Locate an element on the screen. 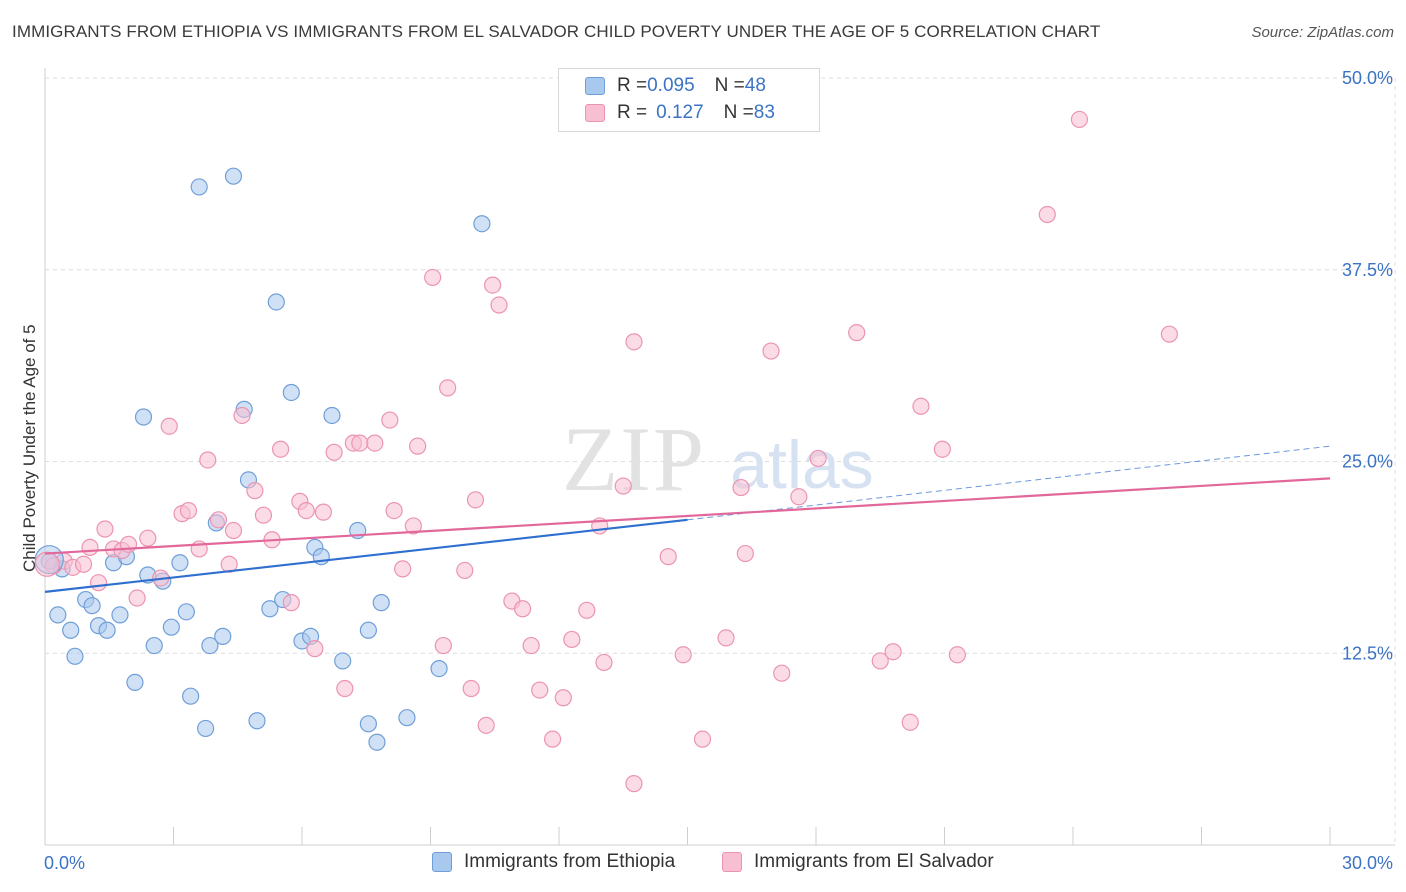 Image resolution: width=1406 pixels, height=892 pixels. legend-row-el-salvador: R = 0.127 N = 83 is located at coordinates (680, 113).